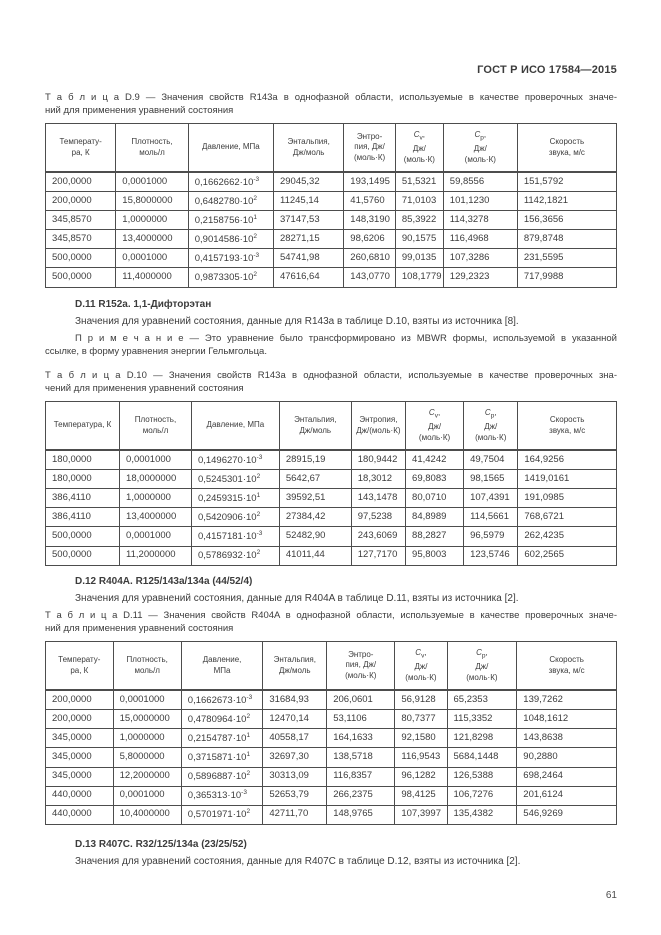 Image resolution: width=661 pixels, height=935 pixels. I want to click on caption-line: чений для применения уравнений состояния, so click(144, 388).